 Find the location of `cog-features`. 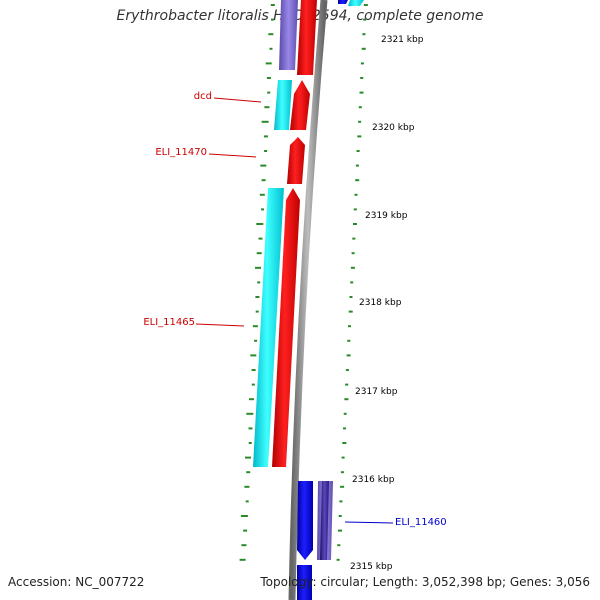

cog-features is located at coordinates (308, 233).